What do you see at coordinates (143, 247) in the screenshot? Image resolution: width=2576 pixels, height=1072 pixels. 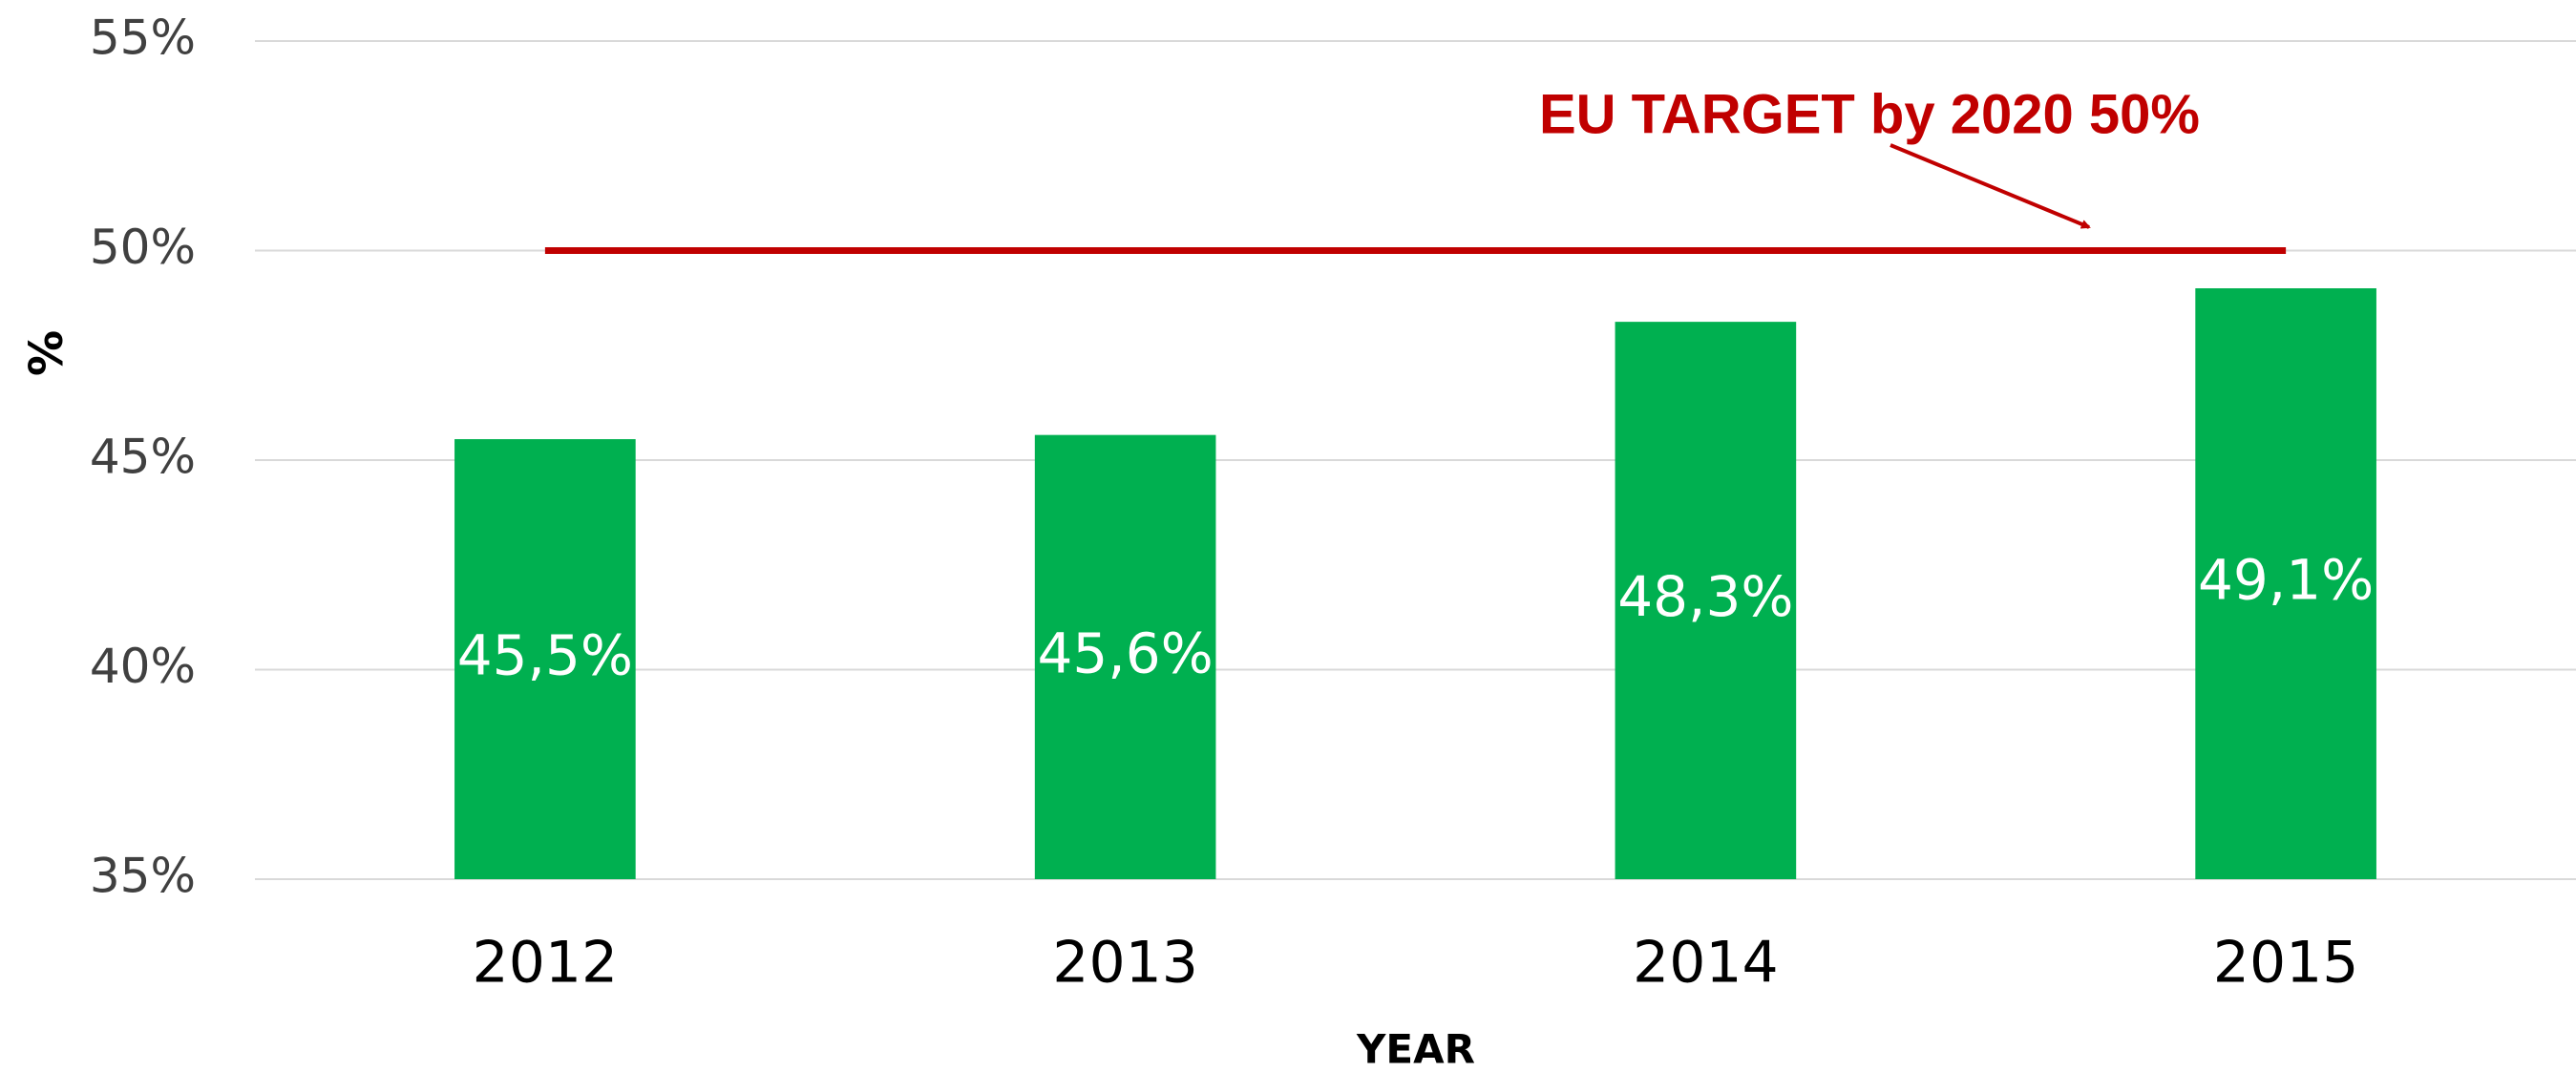 I see `y-tick-label: 50%` at bounding box center [143, 247].